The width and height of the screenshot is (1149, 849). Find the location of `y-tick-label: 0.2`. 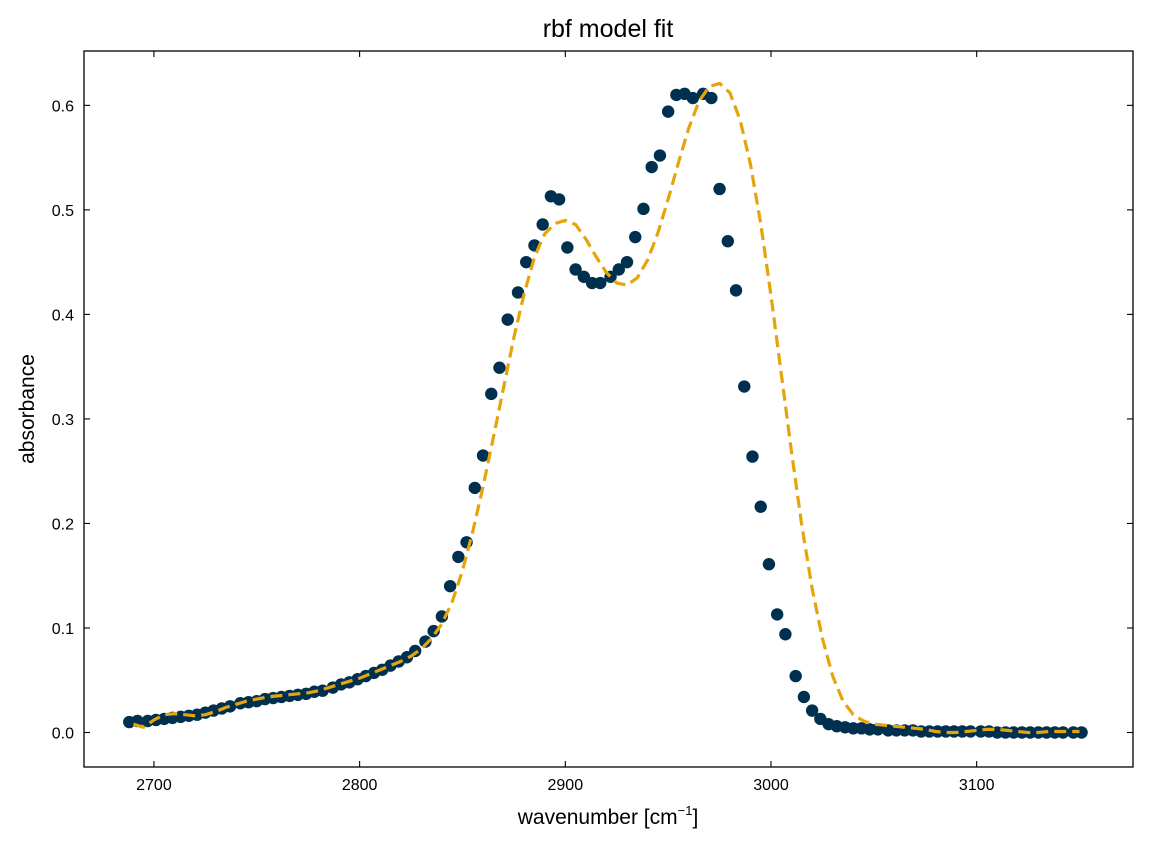

y-tick-label: 0.2 is located at coordinates (63, 524).